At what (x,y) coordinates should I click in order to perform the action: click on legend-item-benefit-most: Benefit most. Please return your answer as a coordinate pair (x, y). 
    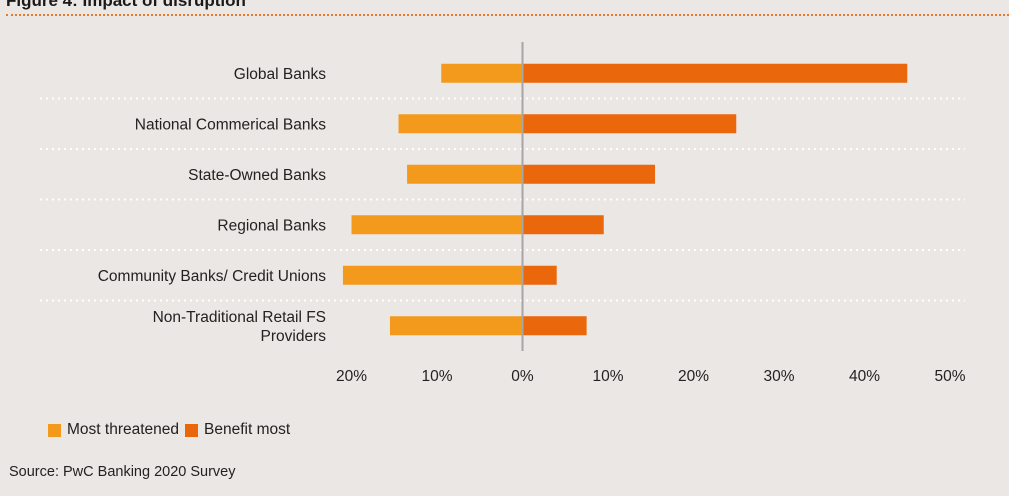
    Looking at the image, I should click on (237, 430).